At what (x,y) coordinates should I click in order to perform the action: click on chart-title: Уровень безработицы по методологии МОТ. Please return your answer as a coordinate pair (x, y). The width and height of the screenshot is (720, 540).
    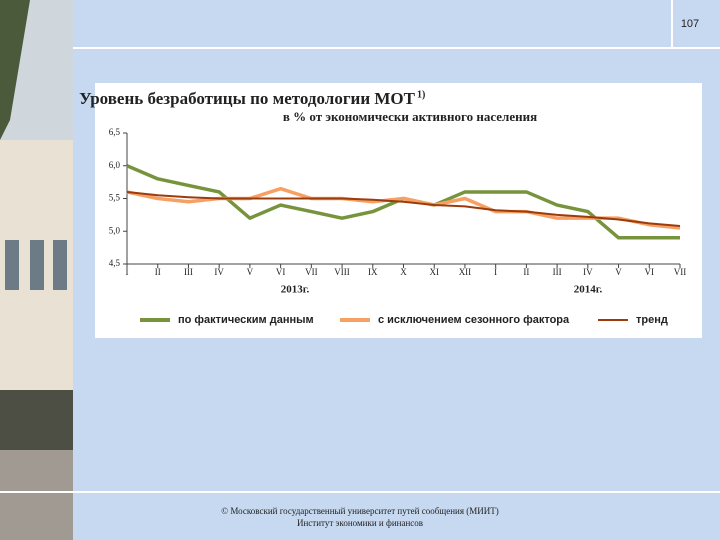
    Looking at the image, I should click on (247, 98).